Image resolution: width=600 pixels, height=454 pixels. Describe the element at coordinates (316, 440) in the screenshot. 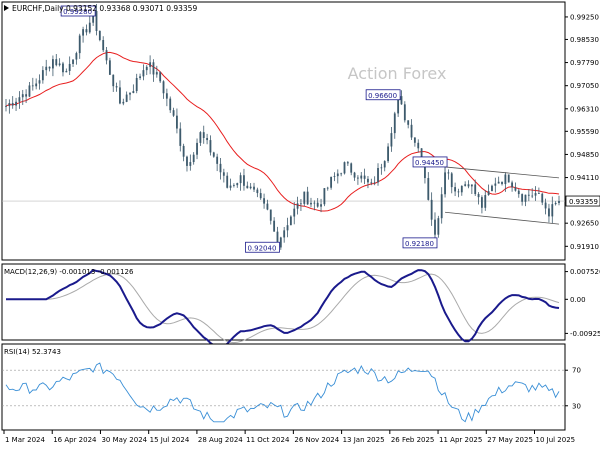

I see `time-tick-label: 26 Nov 2024` at that location.